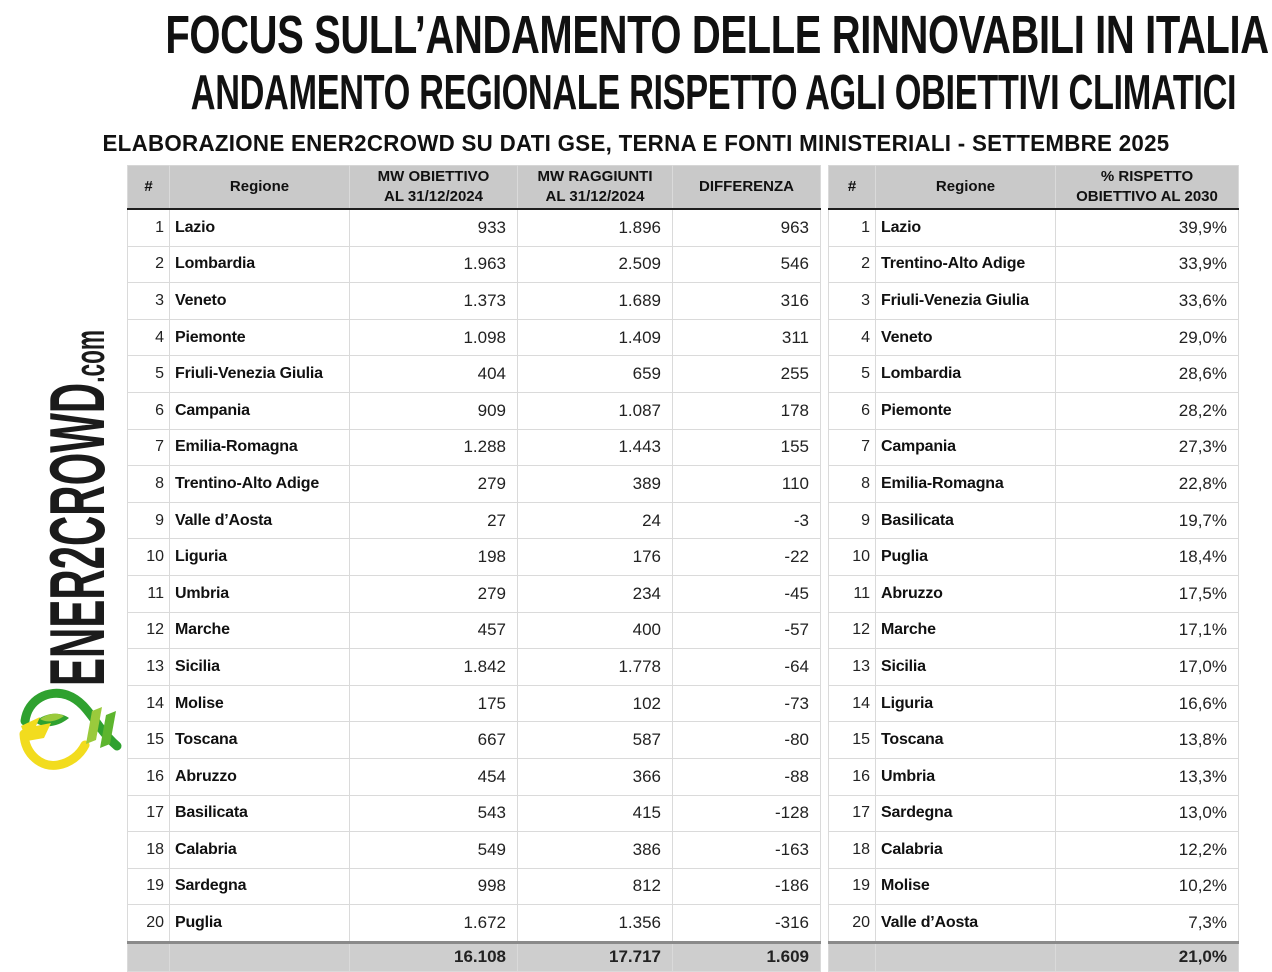 The width and height of the screenshot is (1272, 972). Describe the element at coordinates (595, 264) in the screenshot. I see `value-cell: 2.509` at that location.